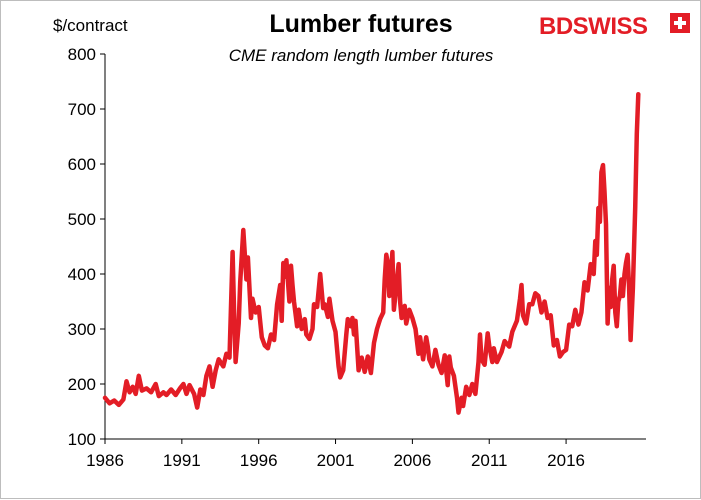 Image resolution: width=701 pixels, height=500 pixels. What do you see at coordinates (182, 460) in the screenshot?
I see `x-tick-label: 1991` at bounding box center [182, 460].